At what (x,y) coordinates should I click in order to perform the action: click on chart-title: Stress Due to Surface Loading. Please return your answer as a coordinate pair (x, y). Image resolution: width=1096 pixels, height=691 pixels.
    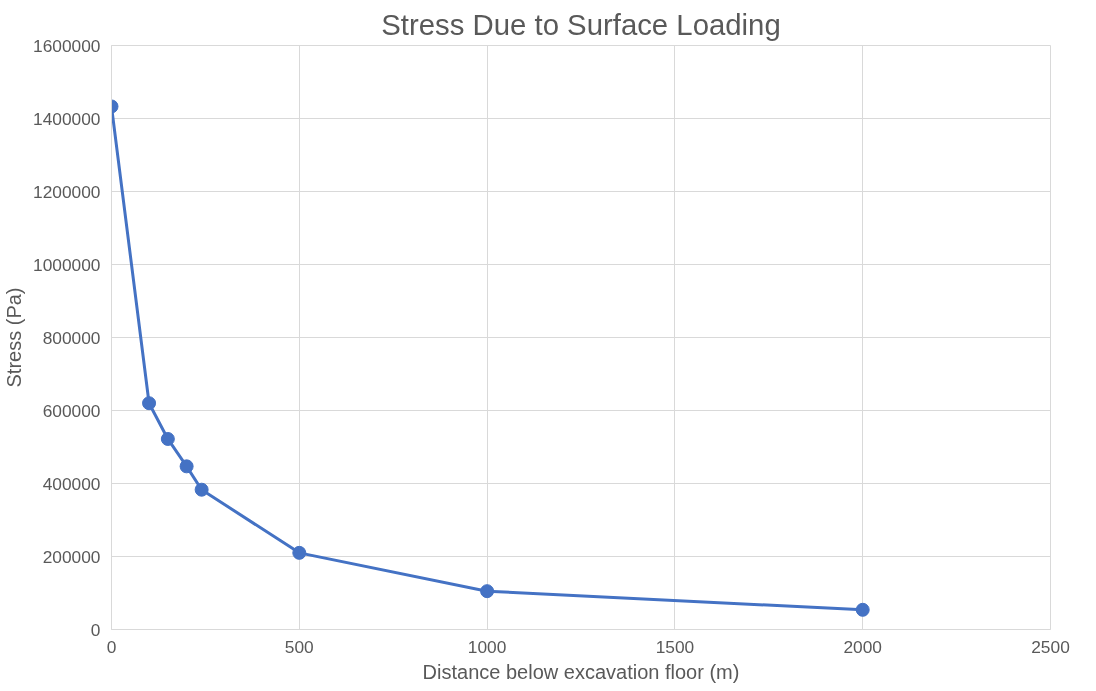
    Looking at the image, I should click on (581, 24).